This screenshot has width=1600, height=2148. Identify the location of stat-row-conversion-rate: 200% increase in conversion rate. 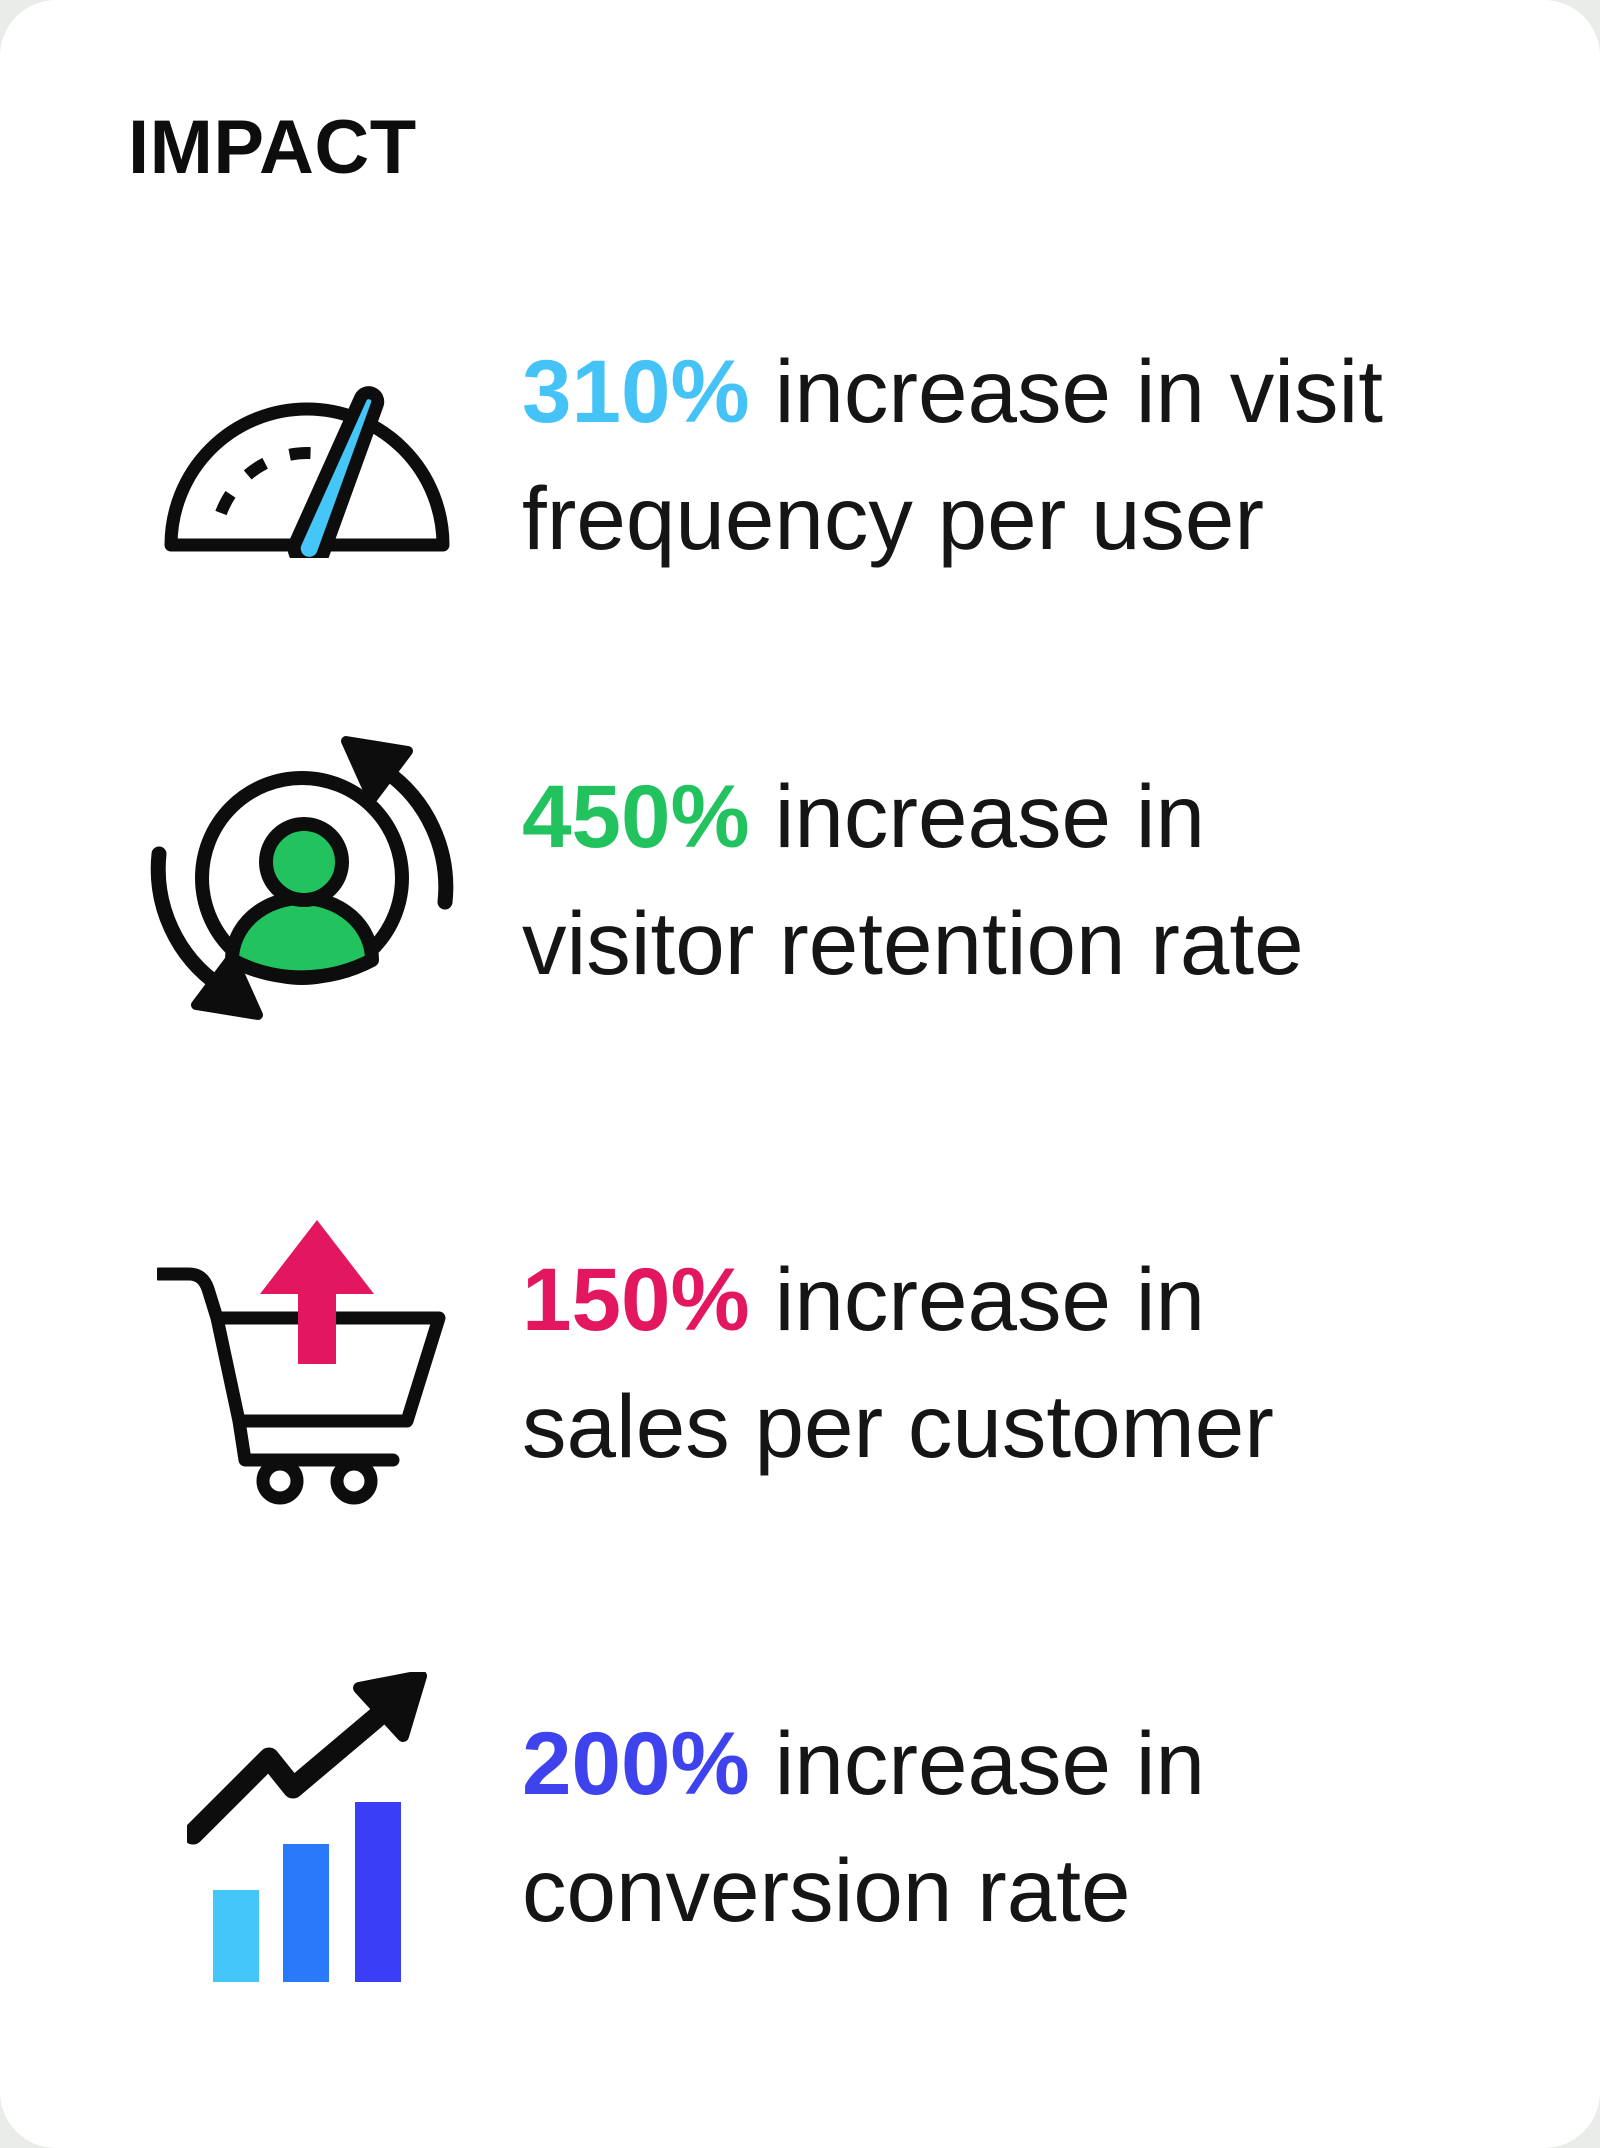
(856, 1827).